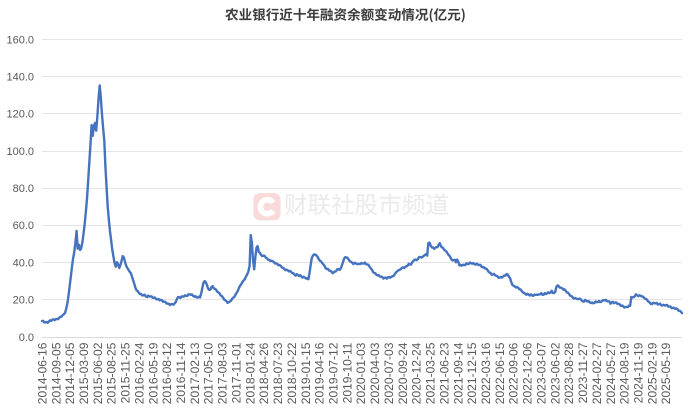 The height and width of the screenshot is (419, 692). What do you see at coordinates (292, 373) in the screenshot?
I see `svg-text: 2018-10-22` at bounding box center [292, 373].